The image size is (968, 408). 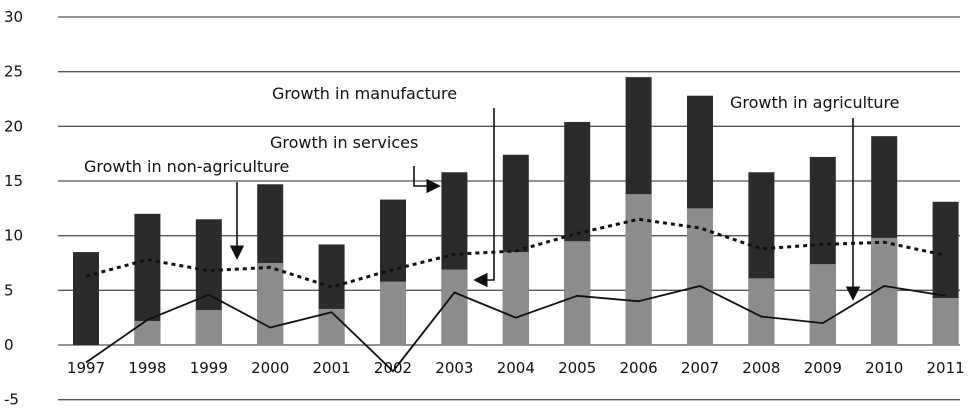 What do you see at coordinates (332, 368) in the screenshot?
I see `x-tick-label: 2001` at bounding box center [332, 368].